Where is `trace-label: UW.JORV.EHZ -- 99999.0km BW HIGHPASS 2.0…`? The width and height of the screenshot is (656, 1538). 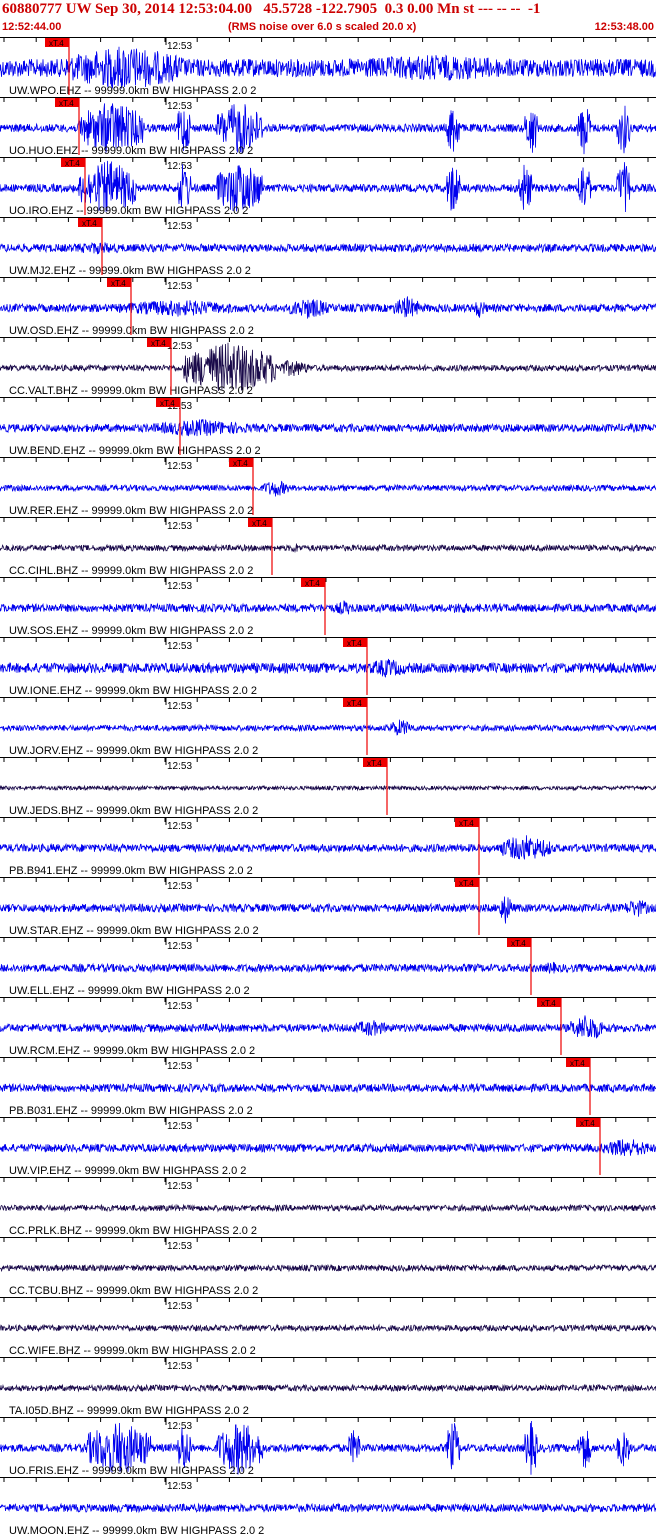
trace-label: UW.JORV.EHZ -- 99999.0km BW HIGHPASS 2.0… is located at coordinates (133, 751).